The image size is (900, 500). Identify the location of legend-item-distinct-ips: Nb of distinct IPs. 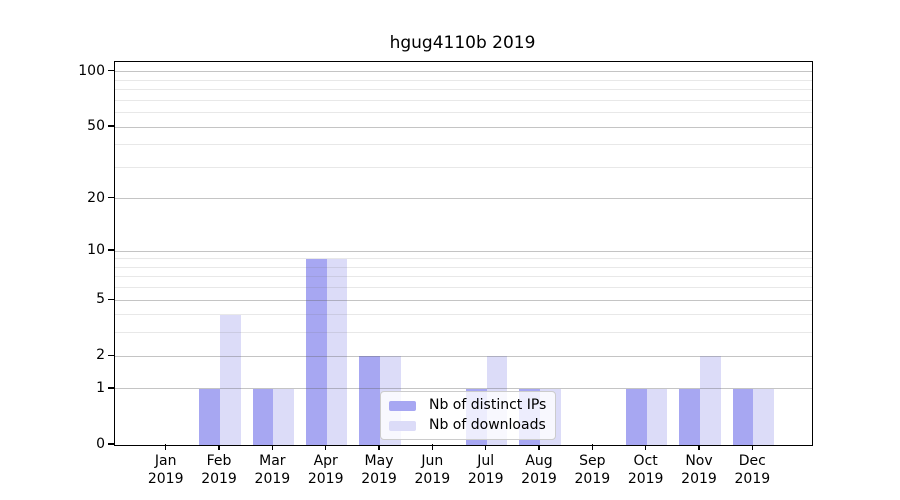
(467, 405).